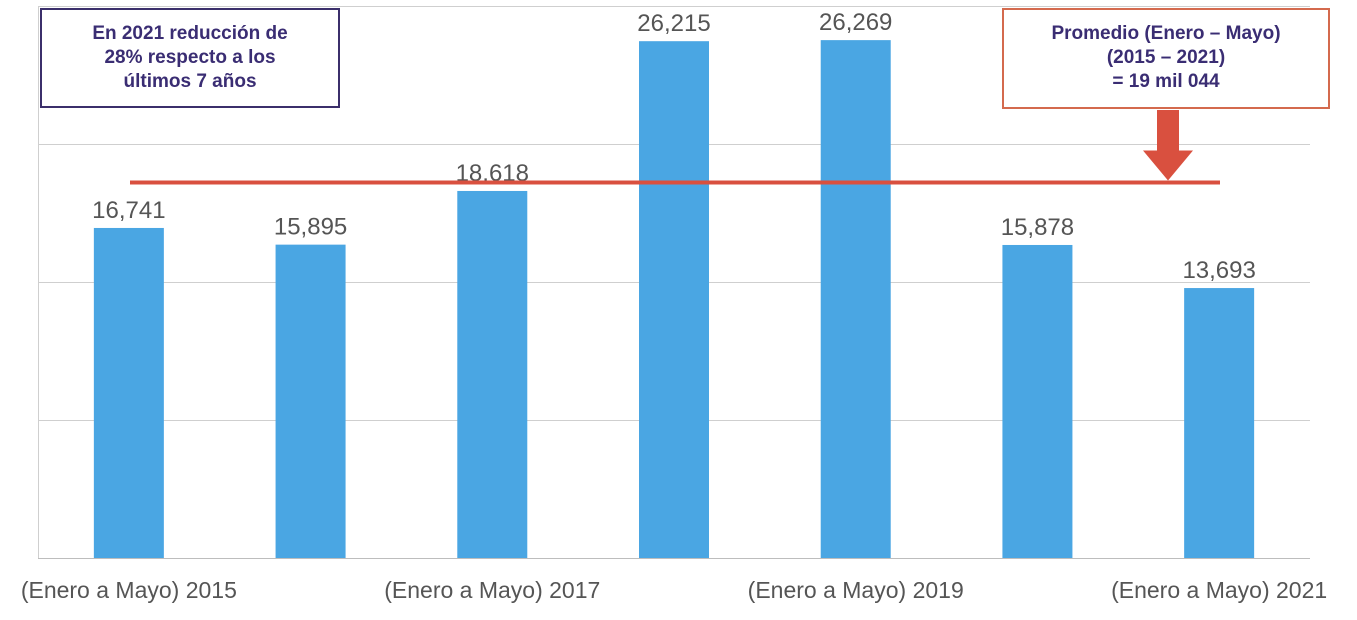 This screenshot has height=620, width=1357. I want to click on x-tick-label: (Enero a Mayo) 2019, so click(856, 590).